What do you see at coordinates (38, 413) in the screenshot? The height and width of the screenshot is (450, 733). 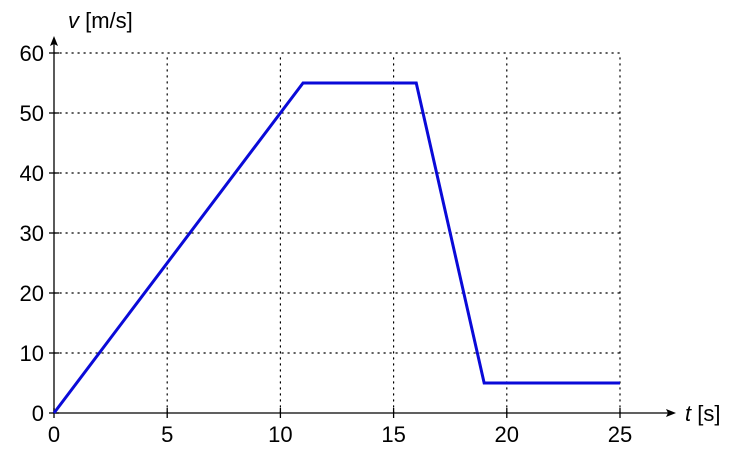 I see `y-tick-label-0: 0` at bounding box center [38, 413].